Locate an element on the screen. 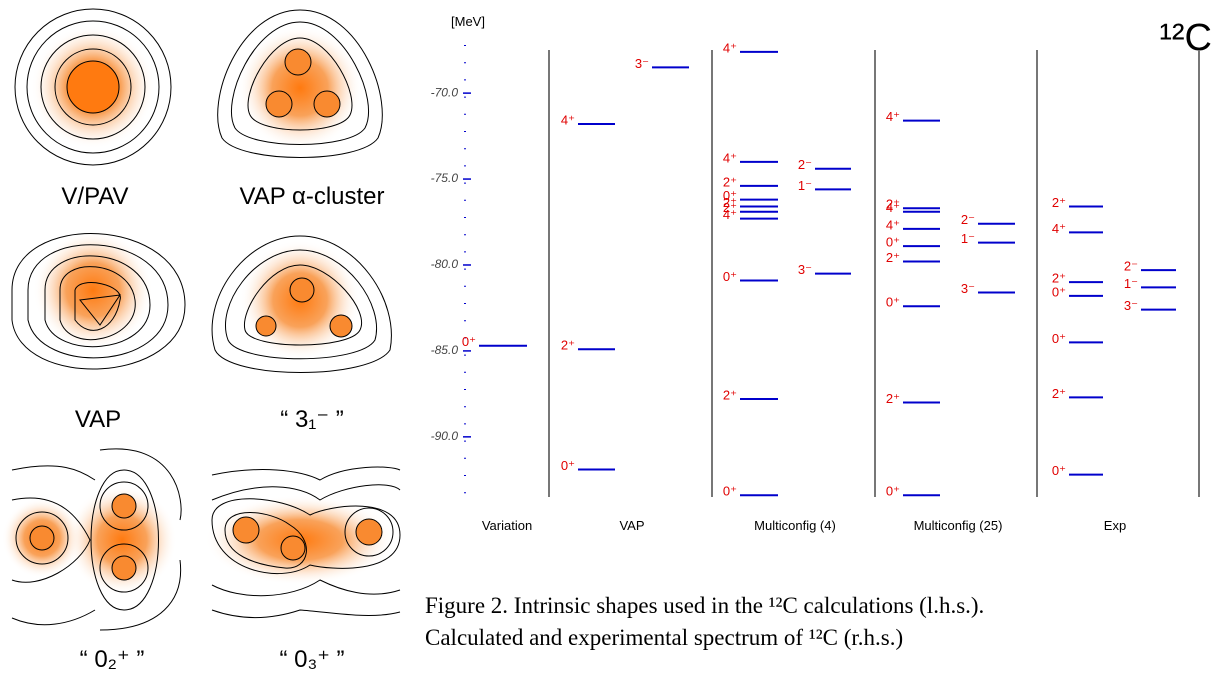 The width and height of the screenshot is (1223, 689). y-axis-label: [MeV] is located at coordinates (468, 21).